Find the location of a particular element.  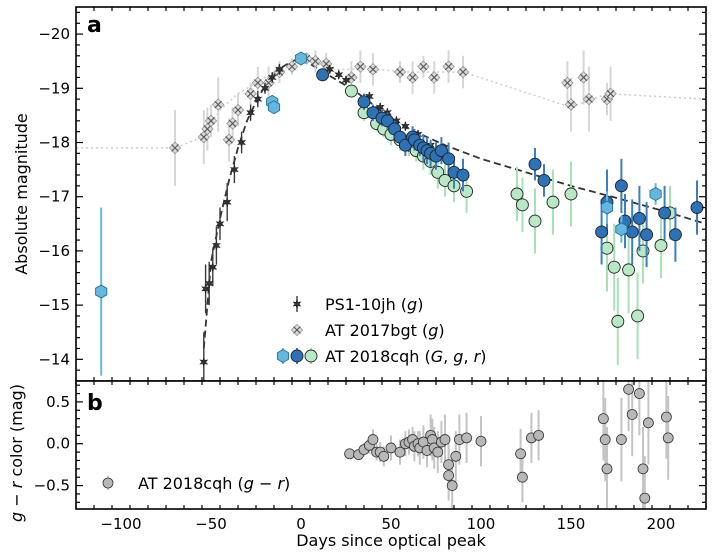

legend-suffix: ) is located at coordinates (483, 356).